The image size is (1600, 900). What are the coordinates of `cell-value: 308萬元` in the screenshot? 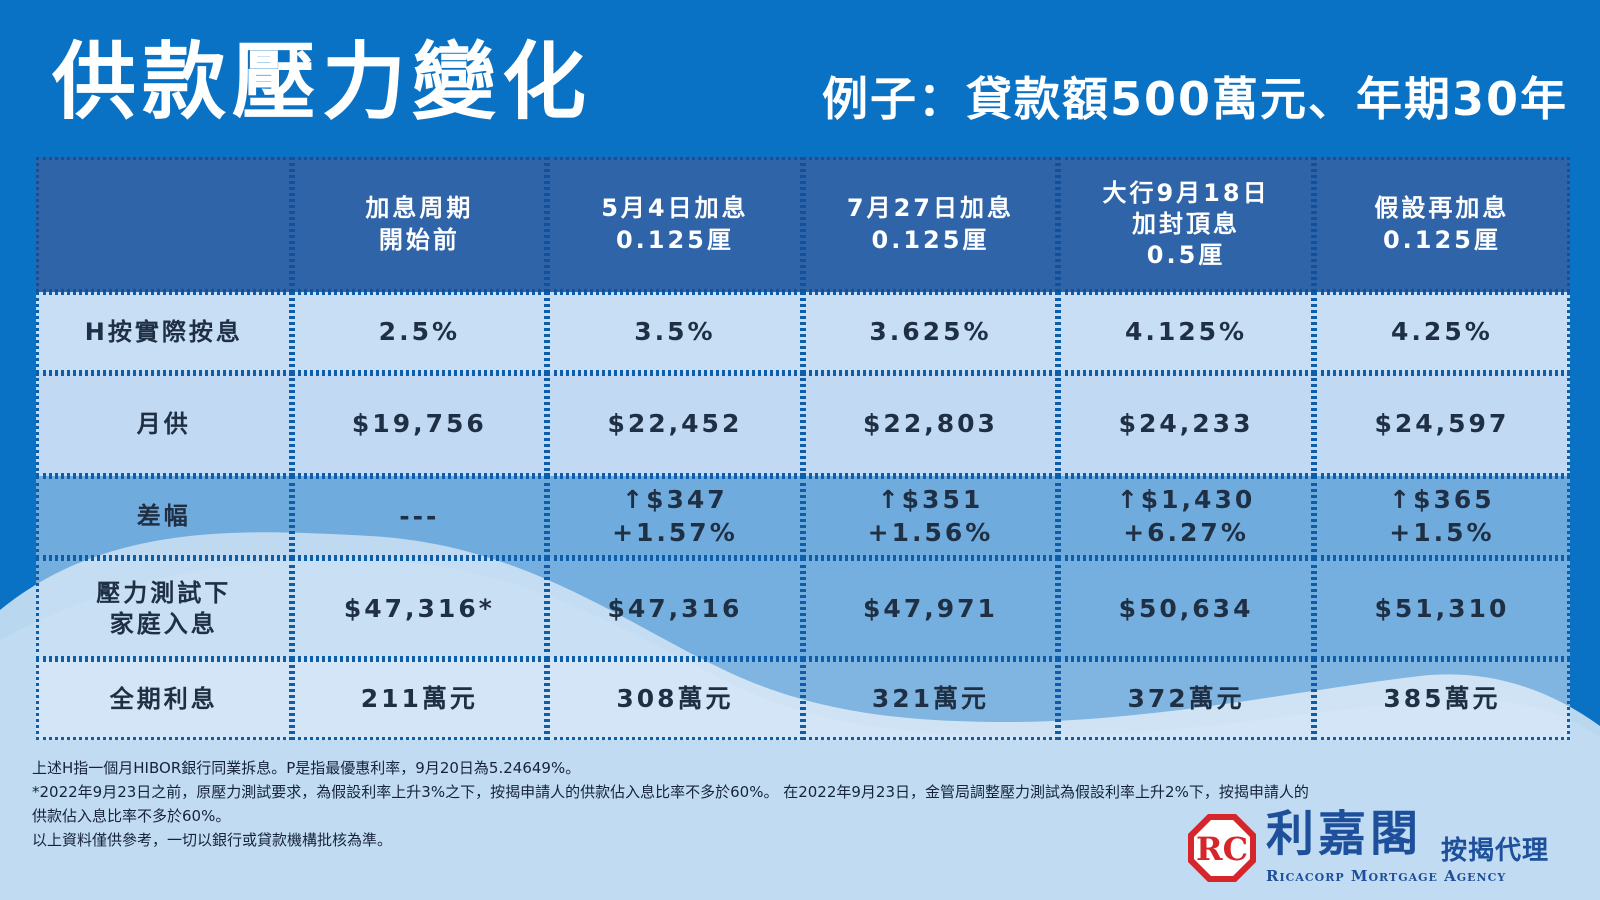 It's located at (675, 699).